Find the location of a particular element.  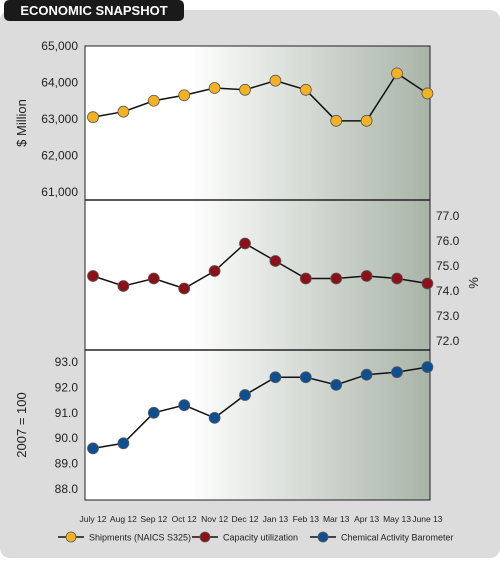

capacity-tick-label: 73.0 is located at coordinates (448, 316).